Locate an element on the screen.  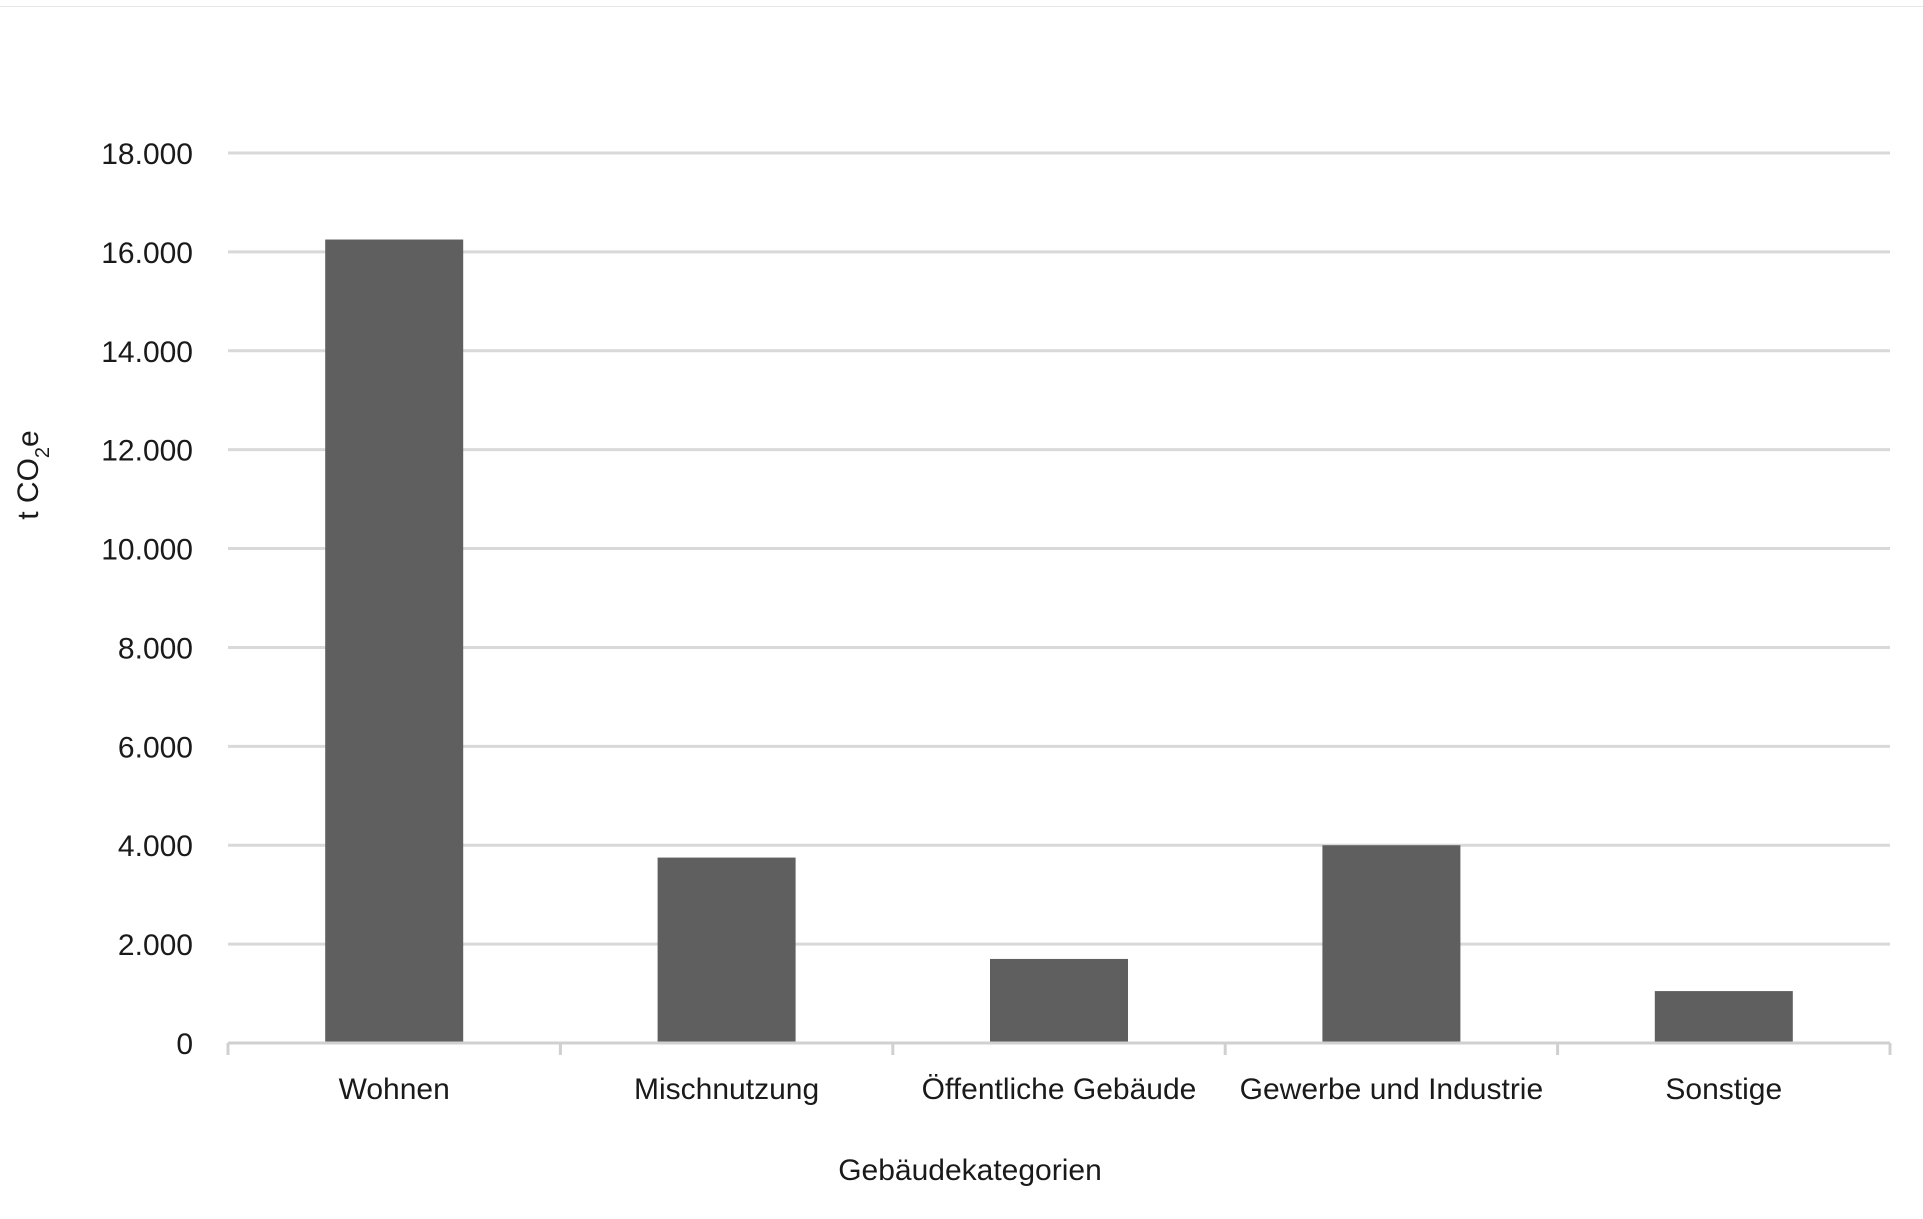
y-tick-label: 2.000 is located at coordinates (155, 945).